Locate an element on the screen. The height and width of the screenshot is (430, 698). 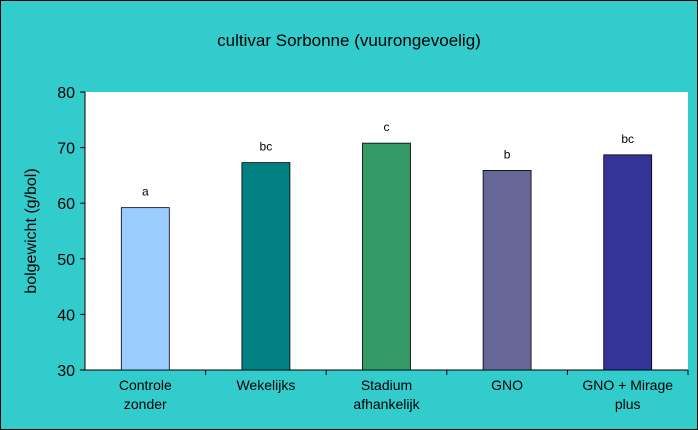
y-tick-label: 30 is located at coordinates (66, 371).